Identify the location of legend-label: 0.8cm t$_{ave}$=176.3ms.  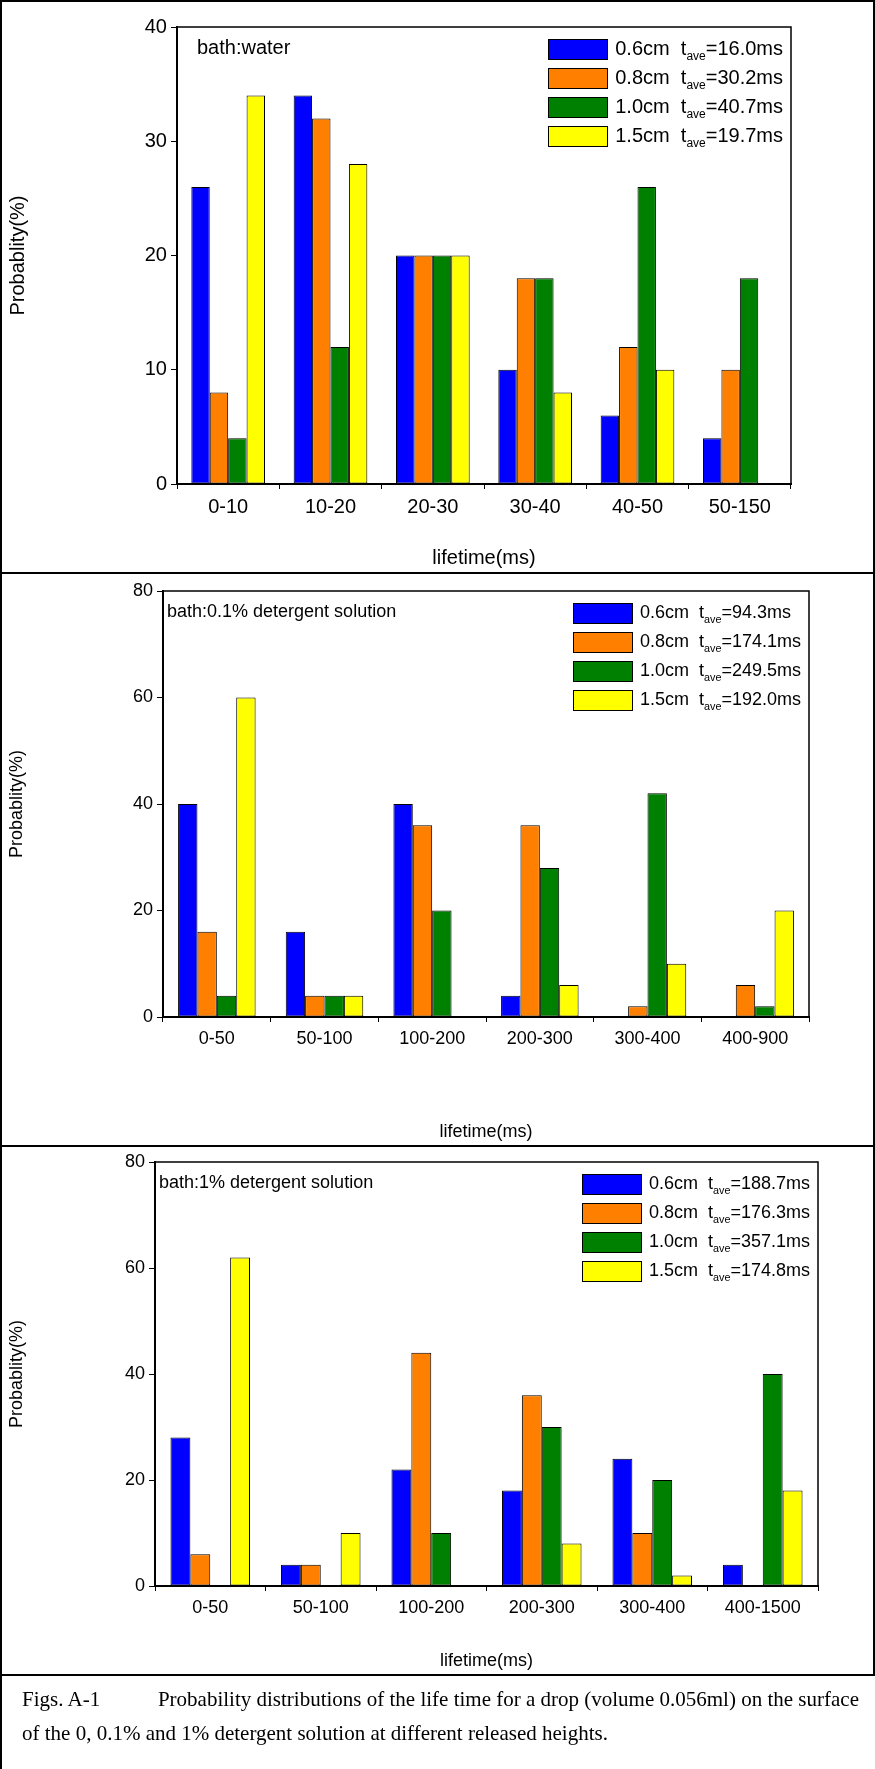
(729, 1213).